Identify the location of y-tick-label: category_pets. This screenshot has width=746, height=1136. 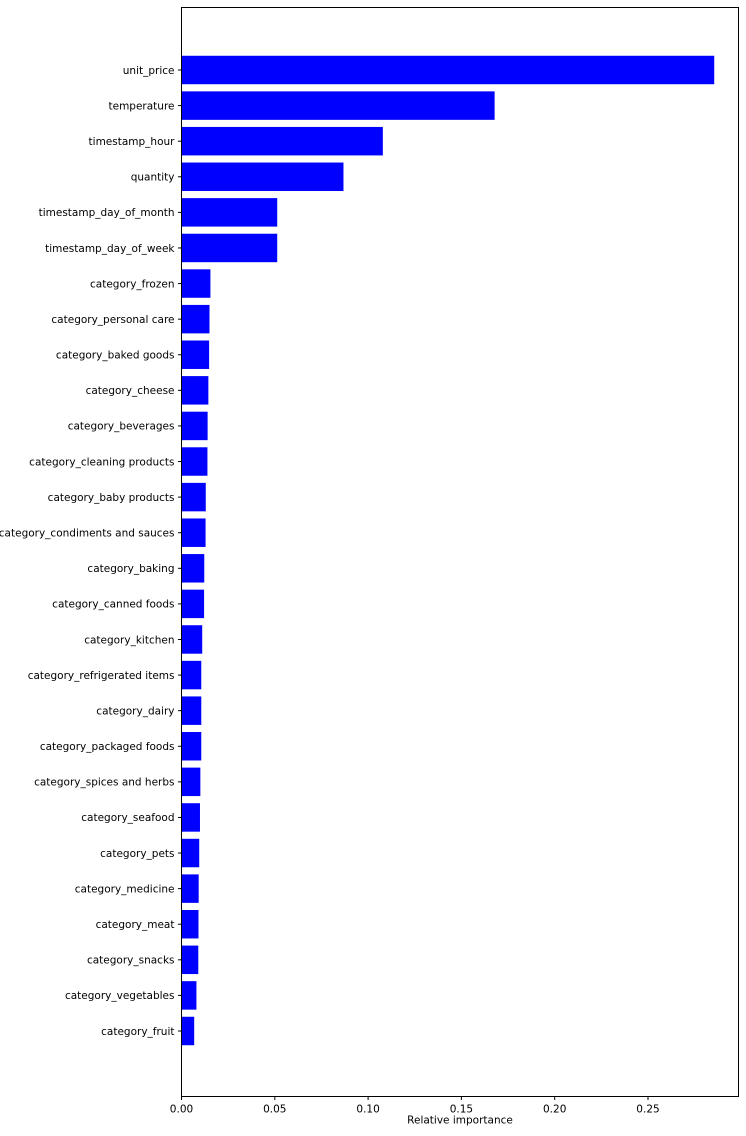
(137, 854).